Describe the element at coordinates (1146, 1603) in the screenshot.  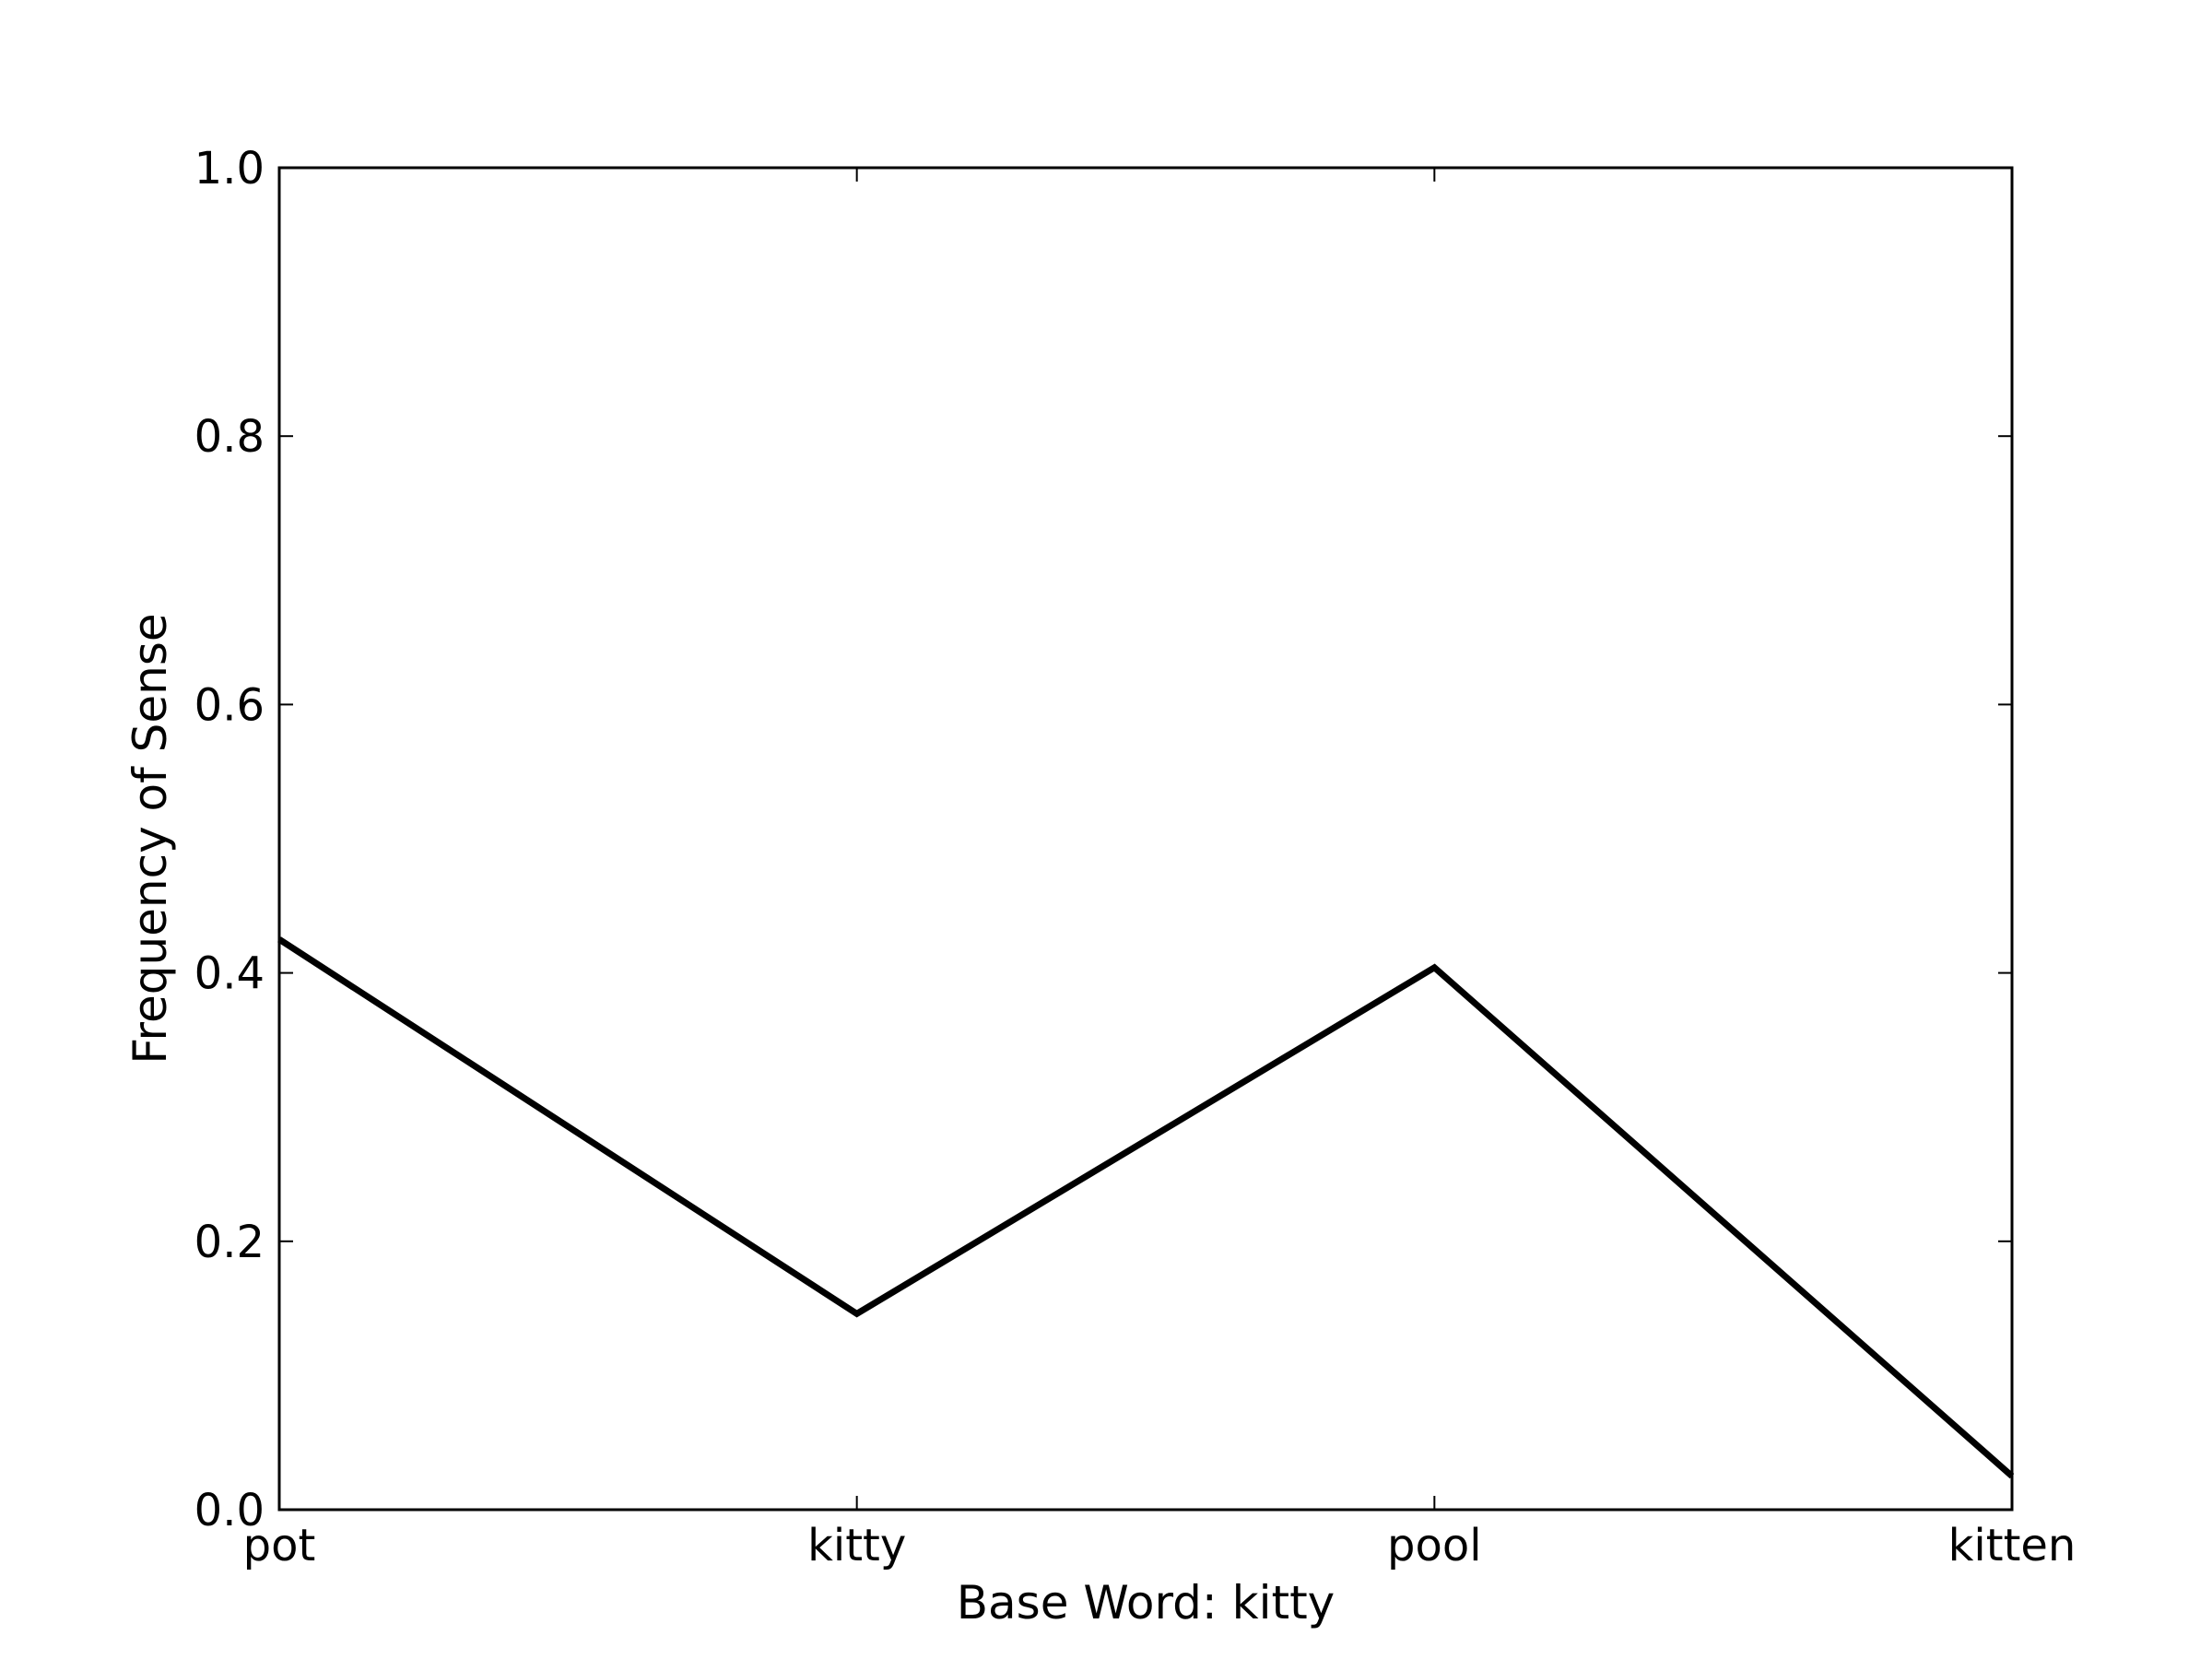
I see `x-axis-label: Base Word: kitty` at that location.